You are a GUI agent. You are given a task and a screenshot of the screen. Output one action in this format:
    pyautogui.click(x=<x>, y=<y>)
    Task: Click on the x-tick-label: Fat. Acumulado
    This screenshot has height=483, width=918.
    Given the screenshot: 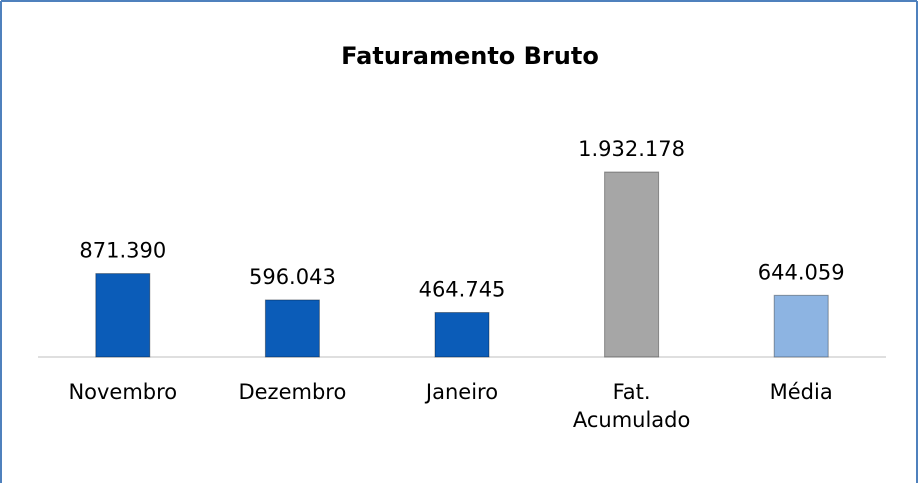 What is the action you would take?
    pyautogui.click(x=631, y=406)
    